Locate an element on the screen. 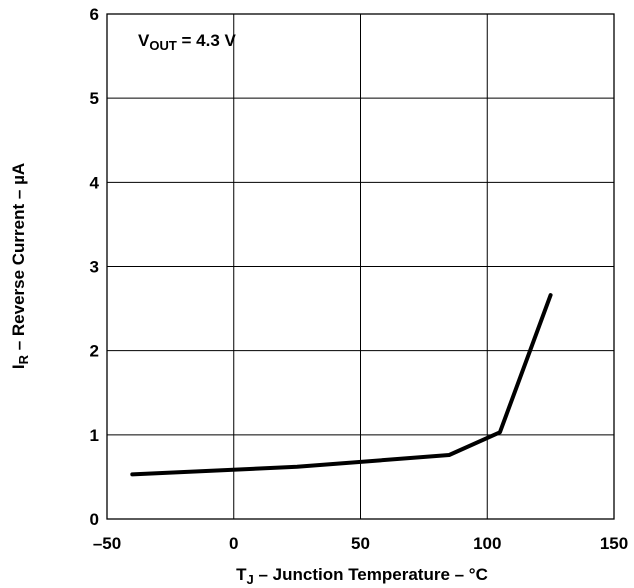 The width and height of the screenshot is (634, 588). y-tick-label: 6 is located at coordinates (94, 14).